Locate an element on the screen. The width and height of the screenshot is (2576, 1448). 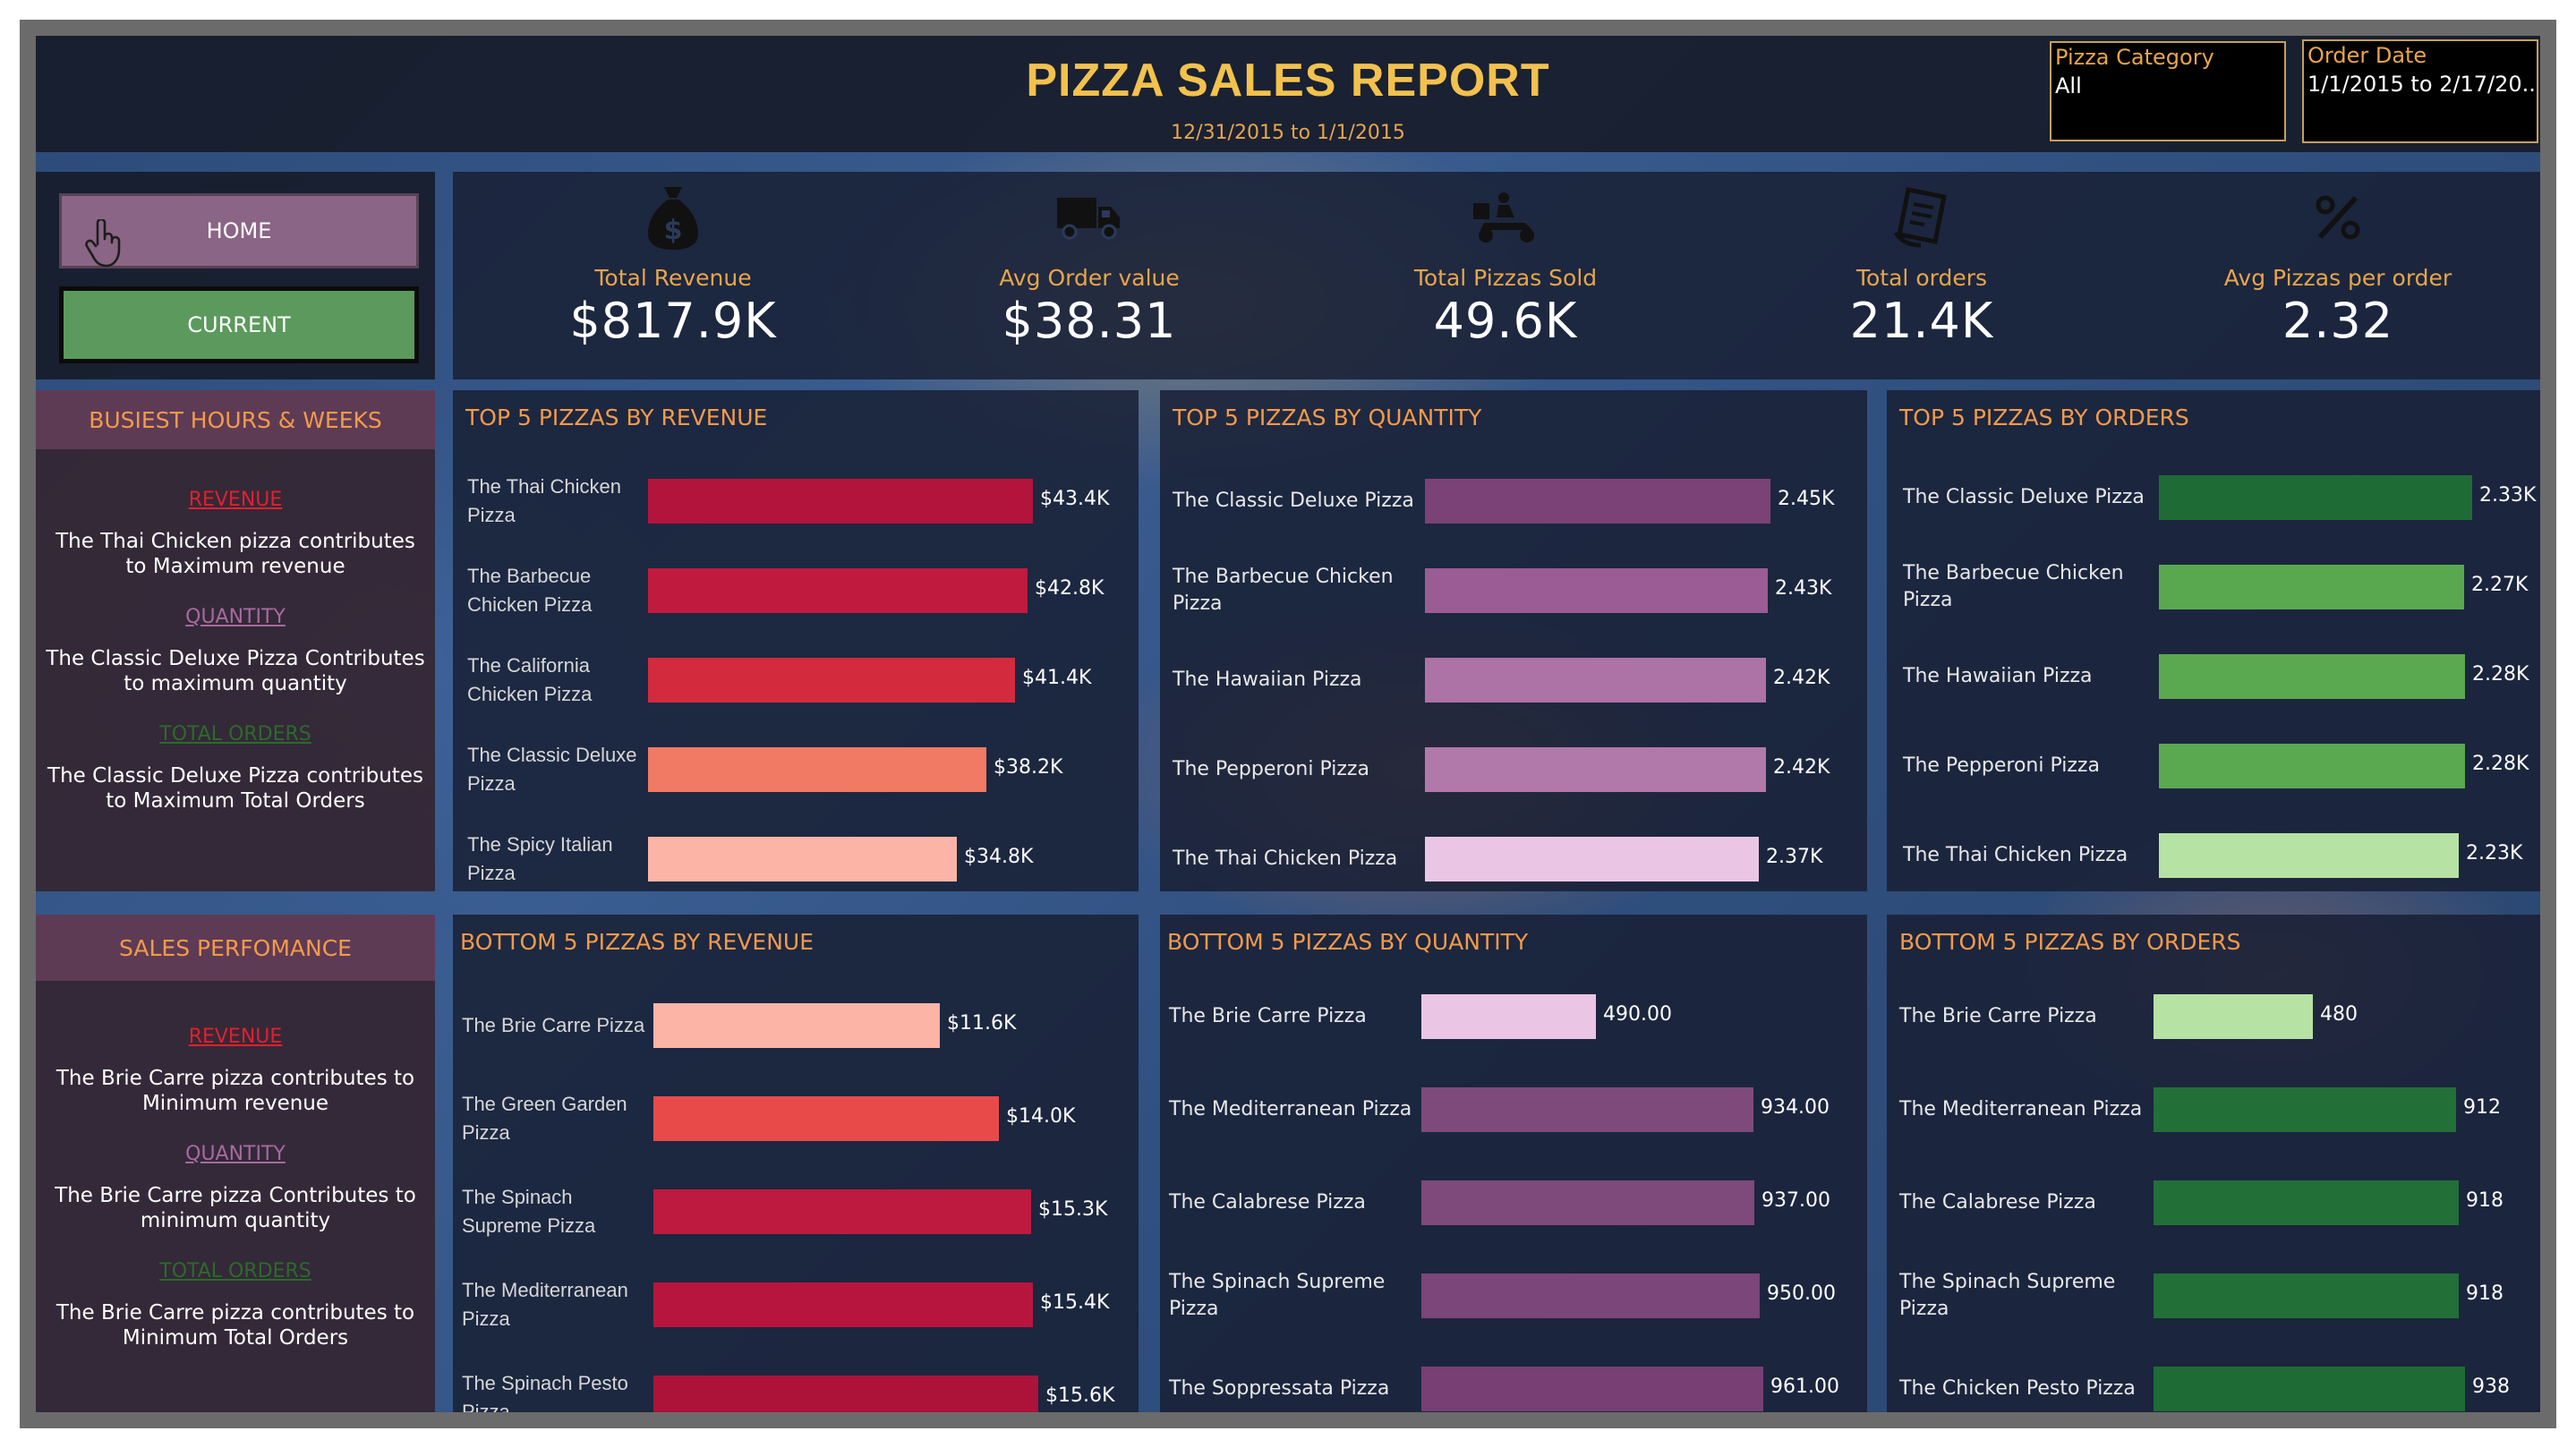
bar-row: The Classic Deluxe Pizza $38.2K is located at coordinates (796, 769).